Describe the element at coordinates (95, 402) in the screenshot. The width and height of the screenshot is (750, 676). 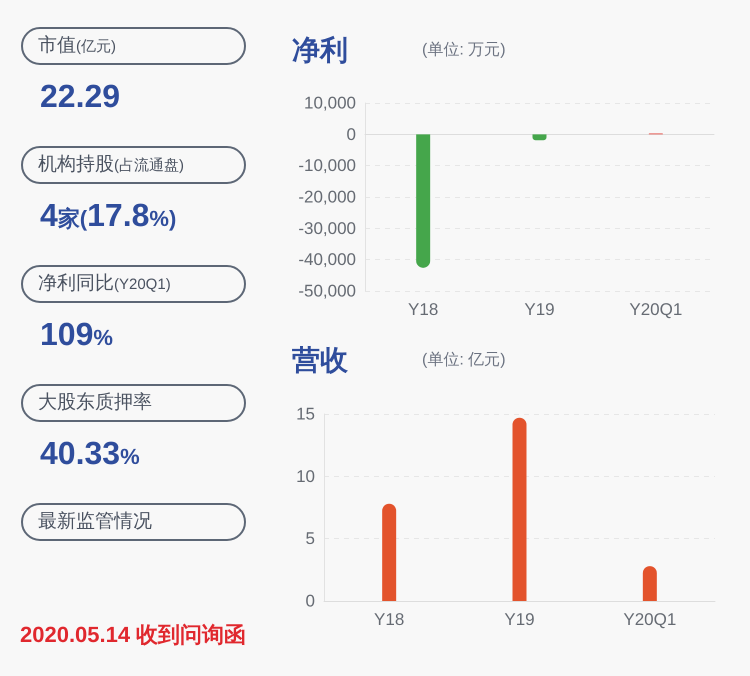
I see `text: 大股东质押率` at that location.